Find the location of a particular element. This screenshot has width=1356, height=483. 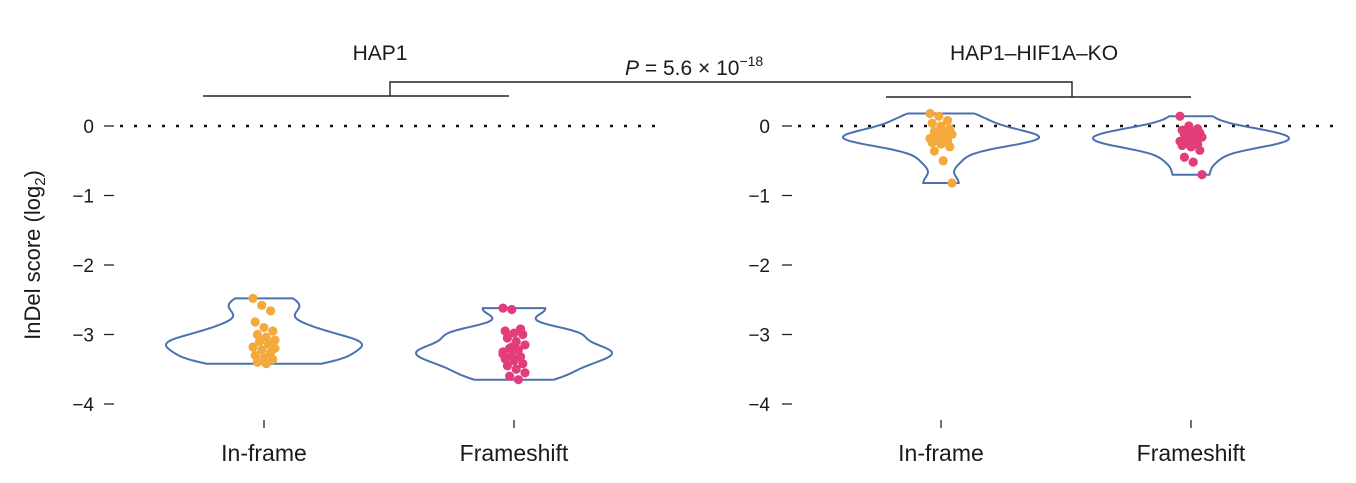

bracket-comparison is located at coordinates (731, 89).